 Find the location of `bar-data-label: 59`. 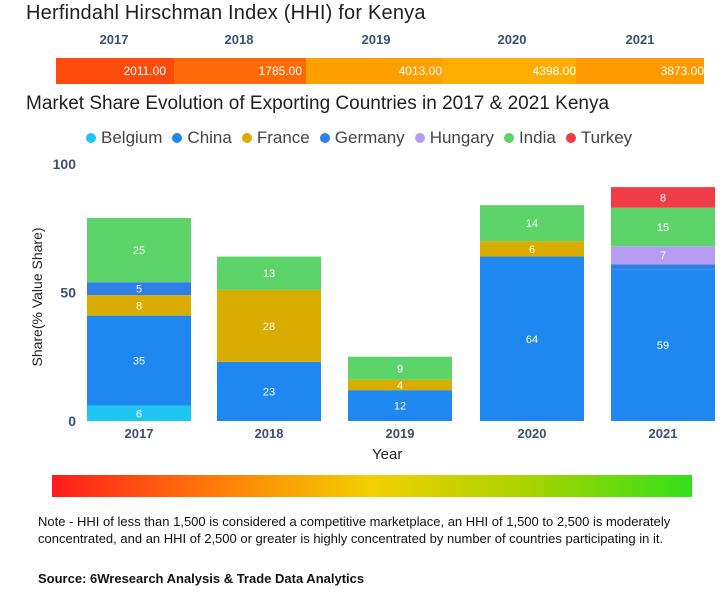

bar-data-label: 59 is located at coordinates (663, 346).